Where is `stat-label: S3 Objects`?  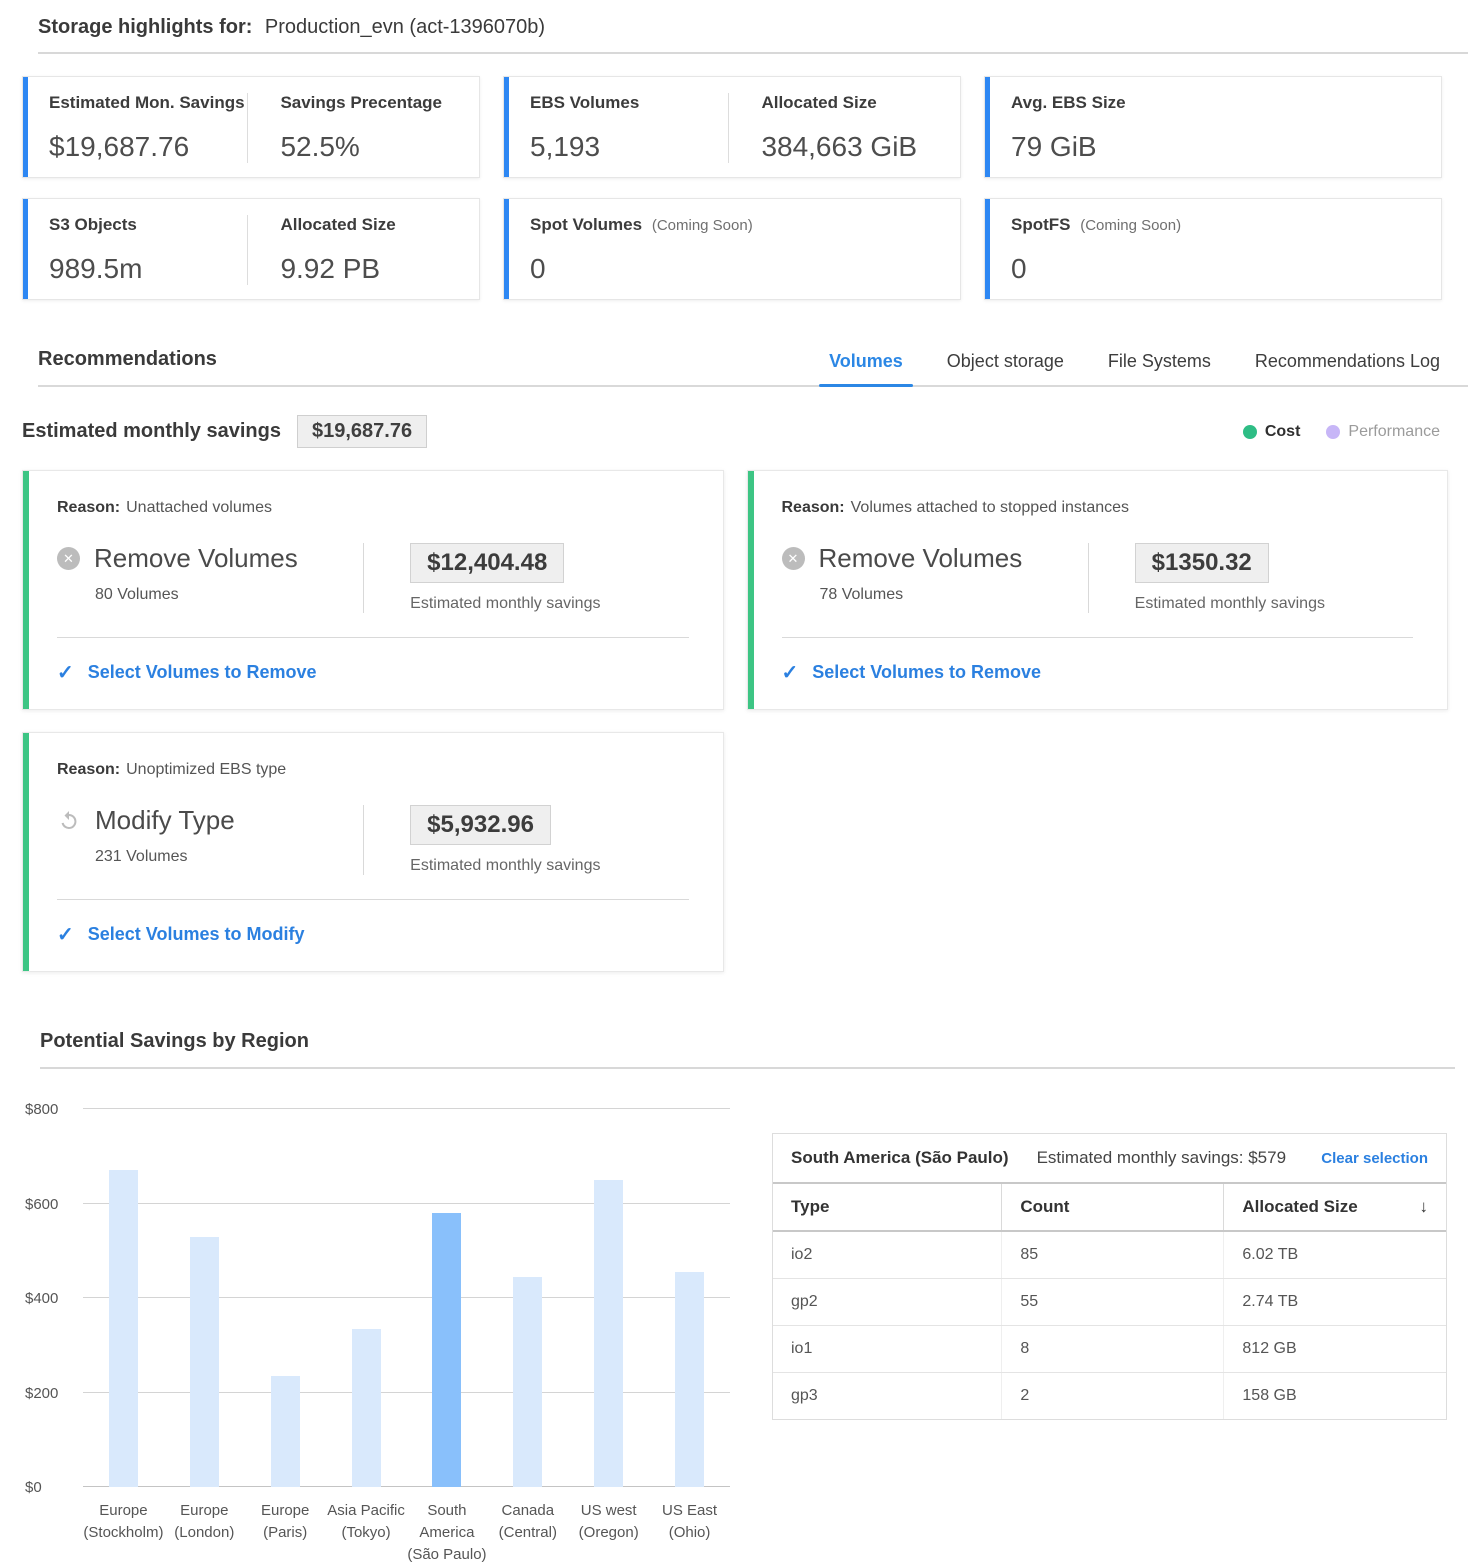 stat-label: S3 Objects is located at coordinates (93, 224).